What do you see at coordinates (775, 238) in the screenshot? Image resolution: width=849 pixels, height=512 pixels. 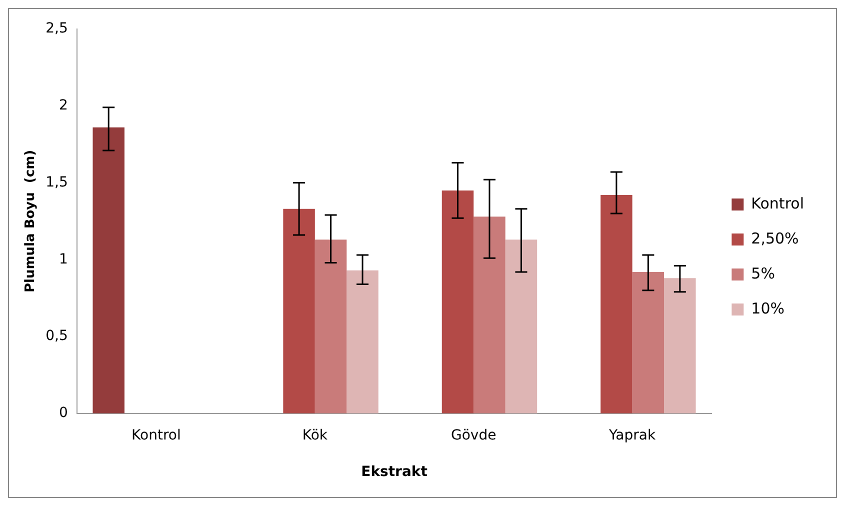 I see `legend-label: 2,50%` at bounding box center [775, 238].